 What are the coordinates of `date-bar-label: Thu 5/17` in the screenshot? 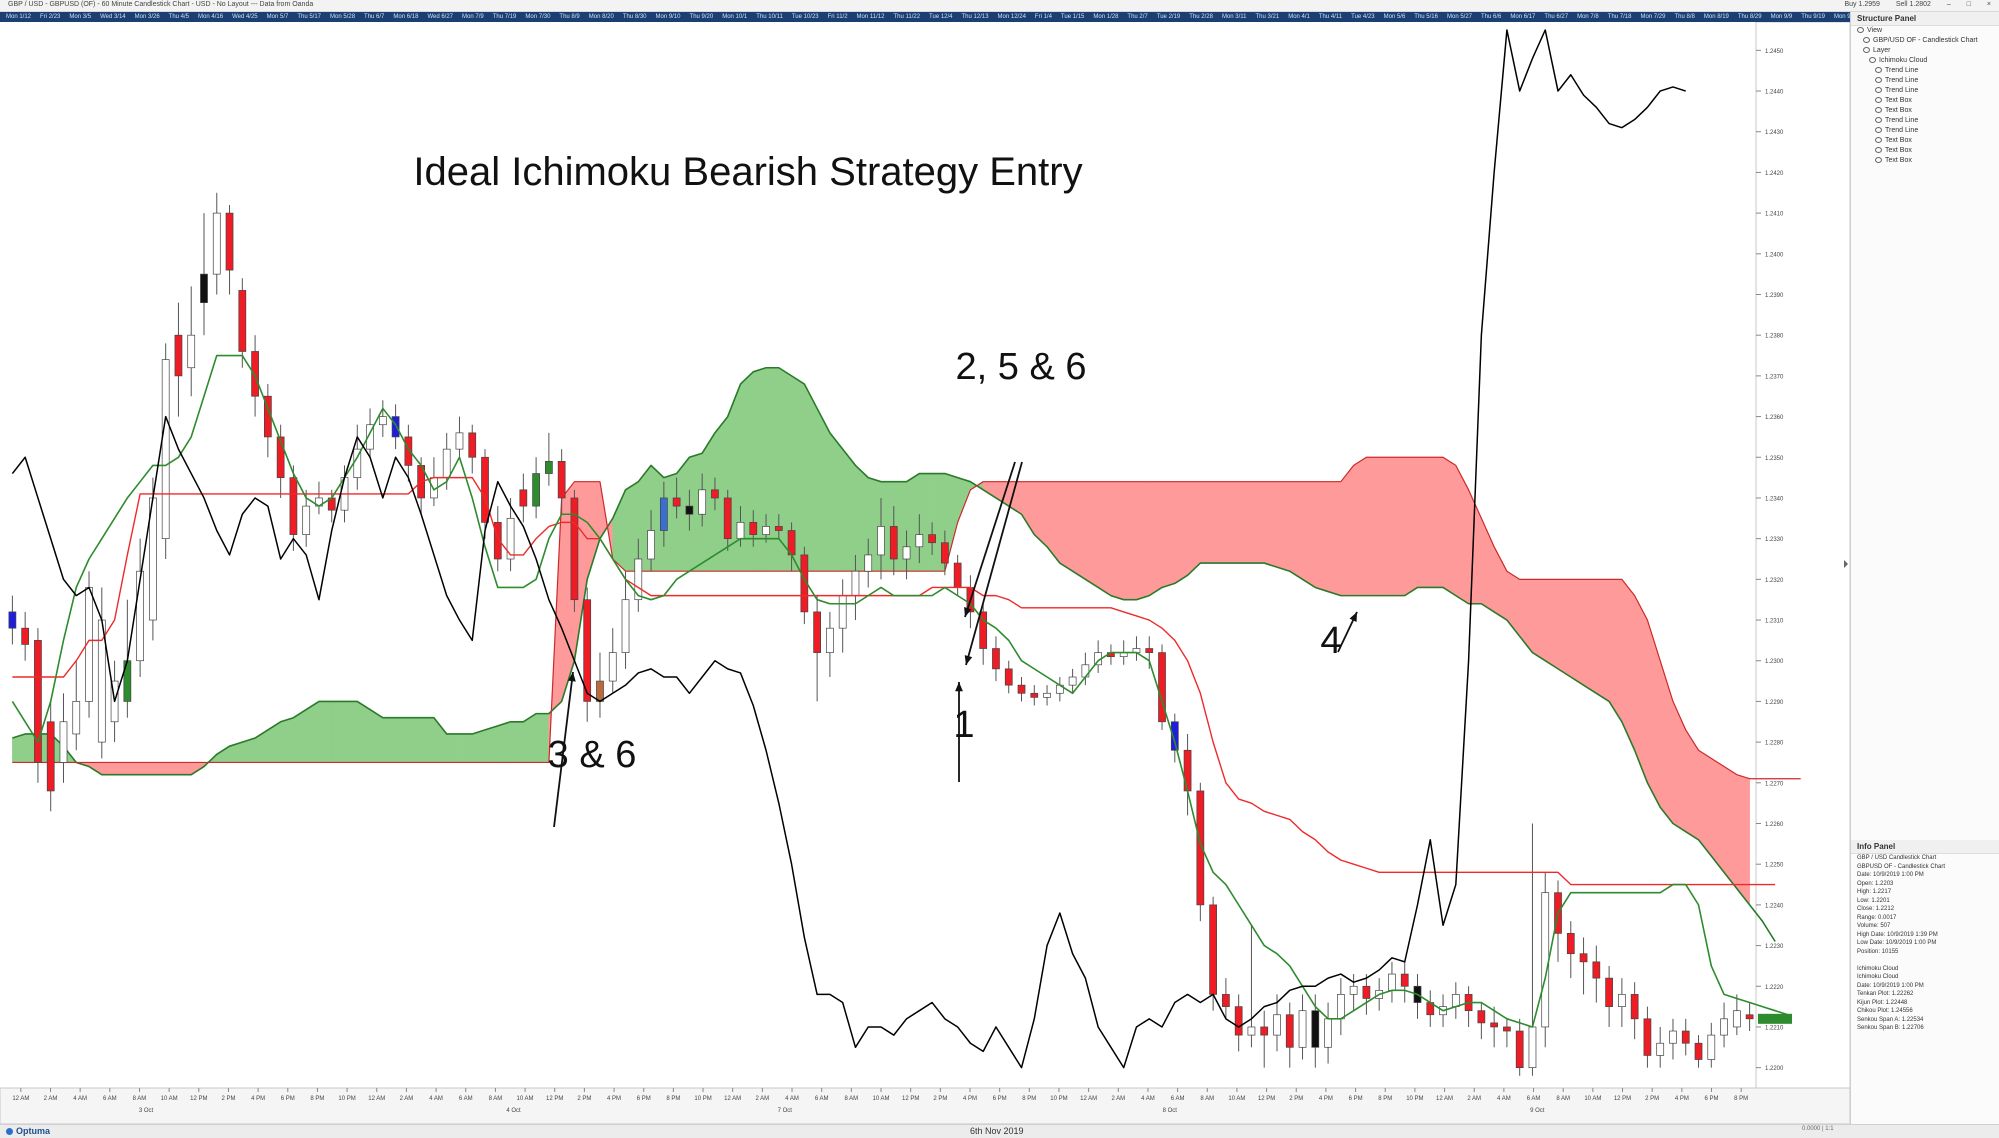 It's located at (309, 17).